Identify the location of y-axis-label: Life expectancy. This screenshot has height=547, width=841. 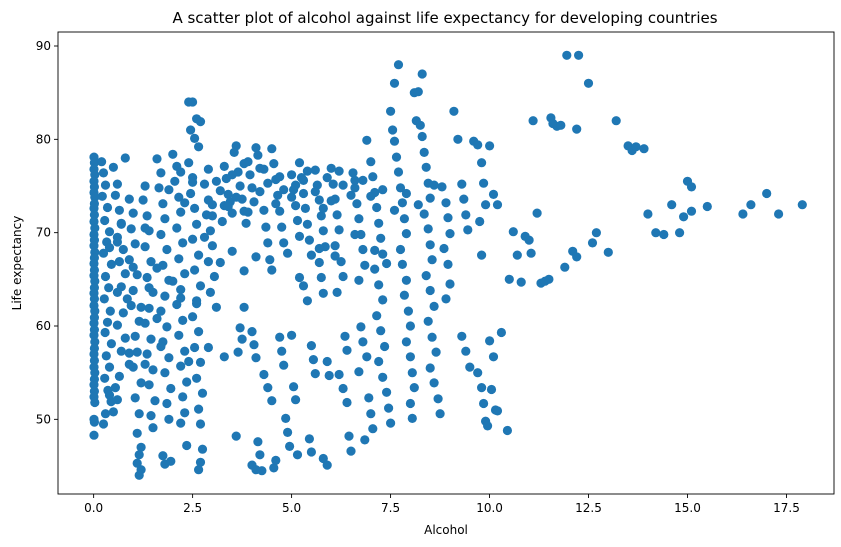
(17, 263).